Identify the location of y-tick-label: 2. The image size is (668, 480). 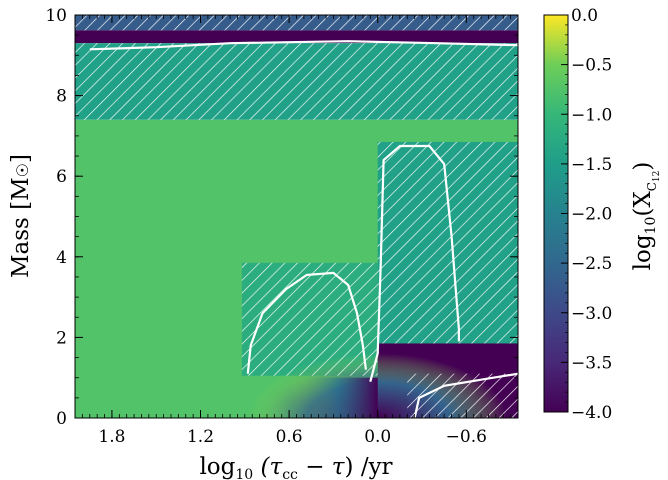
(61, 338).